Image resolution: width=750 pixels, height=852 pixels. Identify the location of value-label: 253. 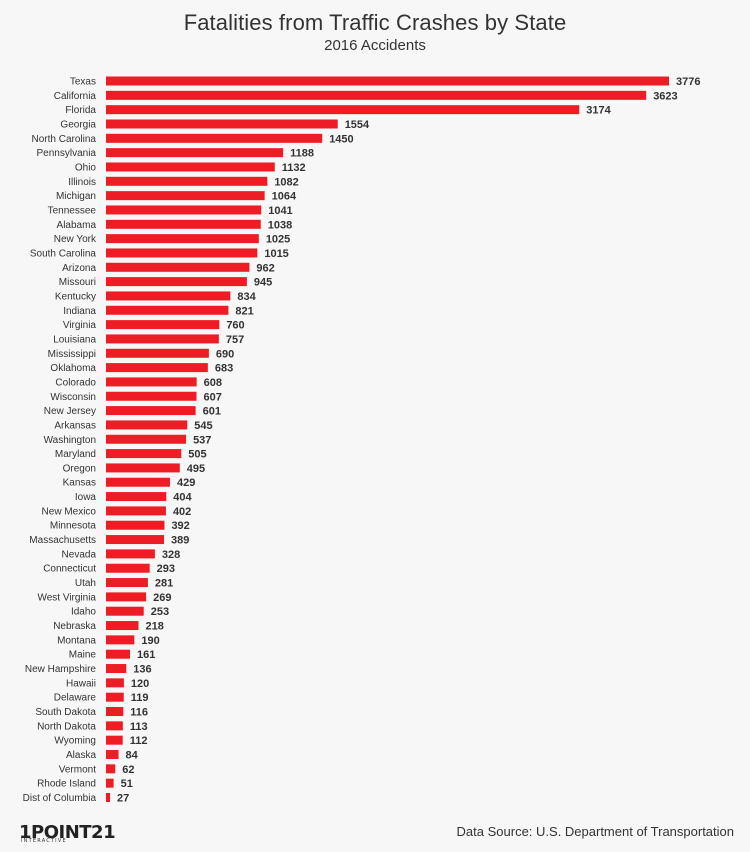
(160, 612).